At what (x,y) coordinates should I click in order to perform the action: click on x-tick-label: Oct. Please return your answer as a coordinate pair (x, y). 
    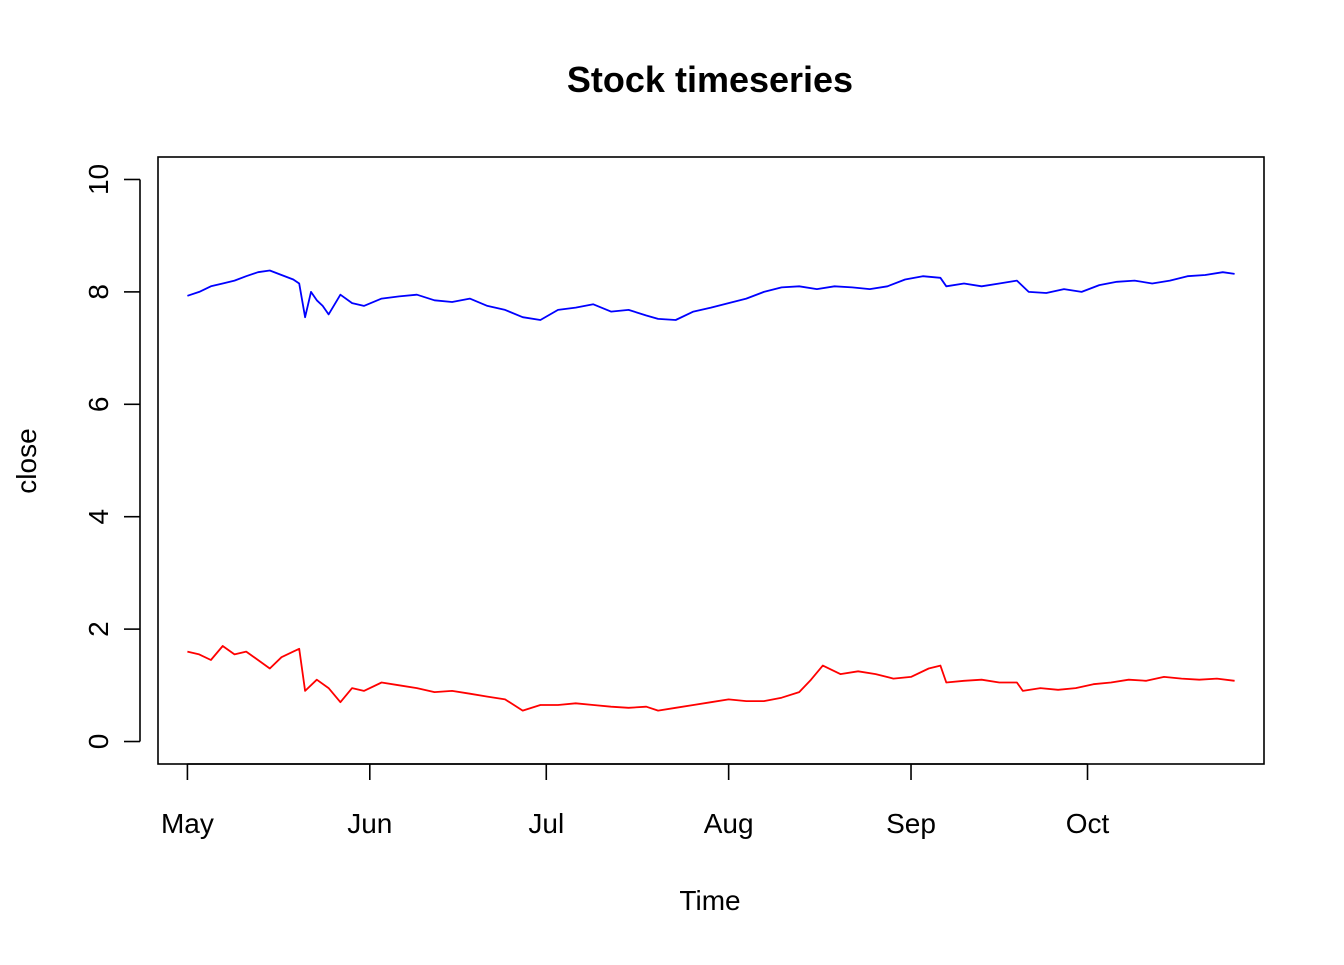
    Looking at the image, I should click on (1088, 823).